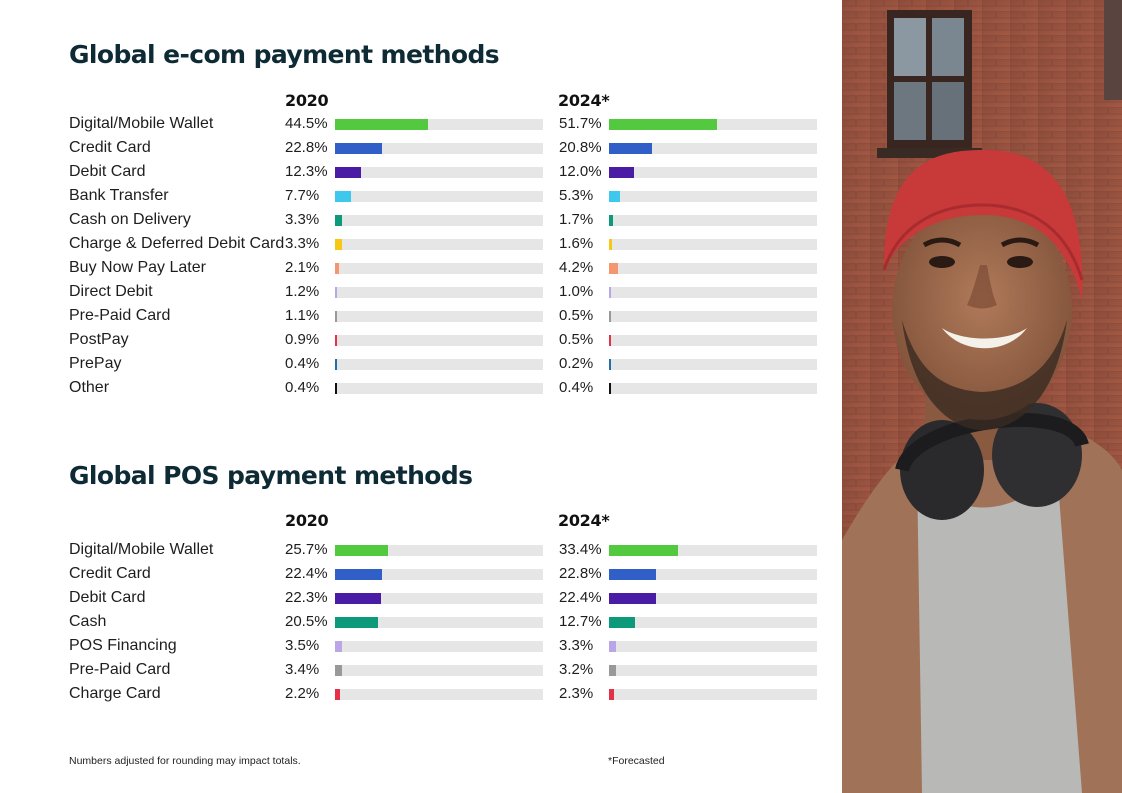 Image resolution: width=1122 pixels, height=793 pixels. I want to click on pos-value-label-2020: 2.2%, so click(302, 693).